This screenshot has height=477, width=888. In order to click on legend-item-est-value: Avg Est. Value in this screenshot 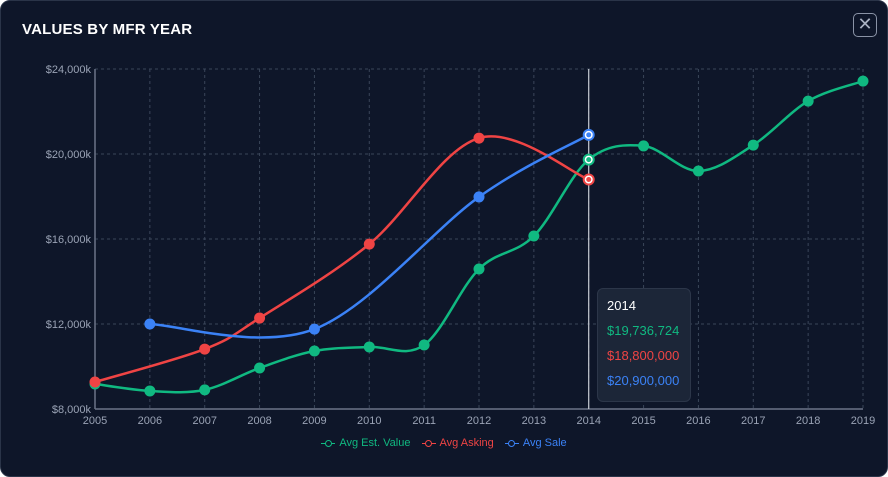, I will do `click(365, 443)`.